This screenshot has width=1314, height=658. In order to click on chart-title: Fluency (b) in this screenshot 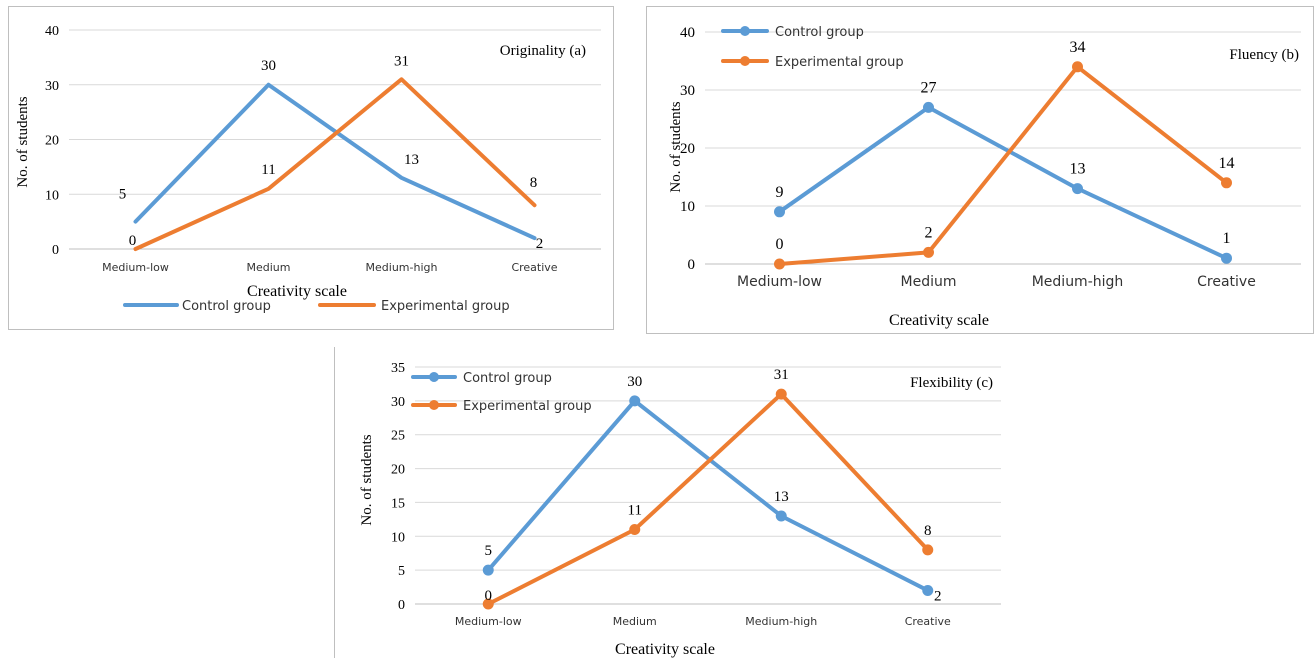, I will do `click(1264, 55)`.